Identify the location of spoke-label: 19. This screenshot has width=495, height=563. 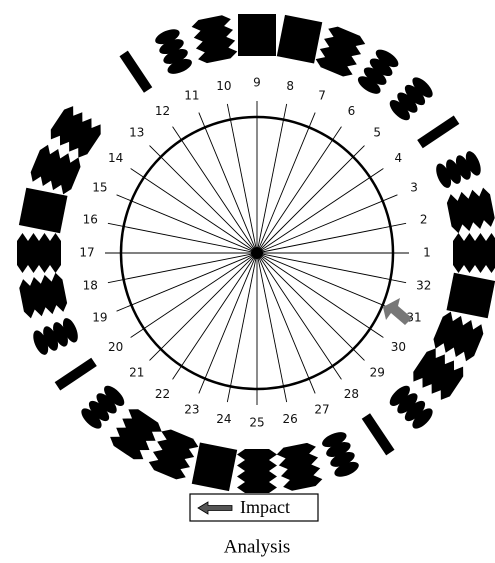
(99, 318).